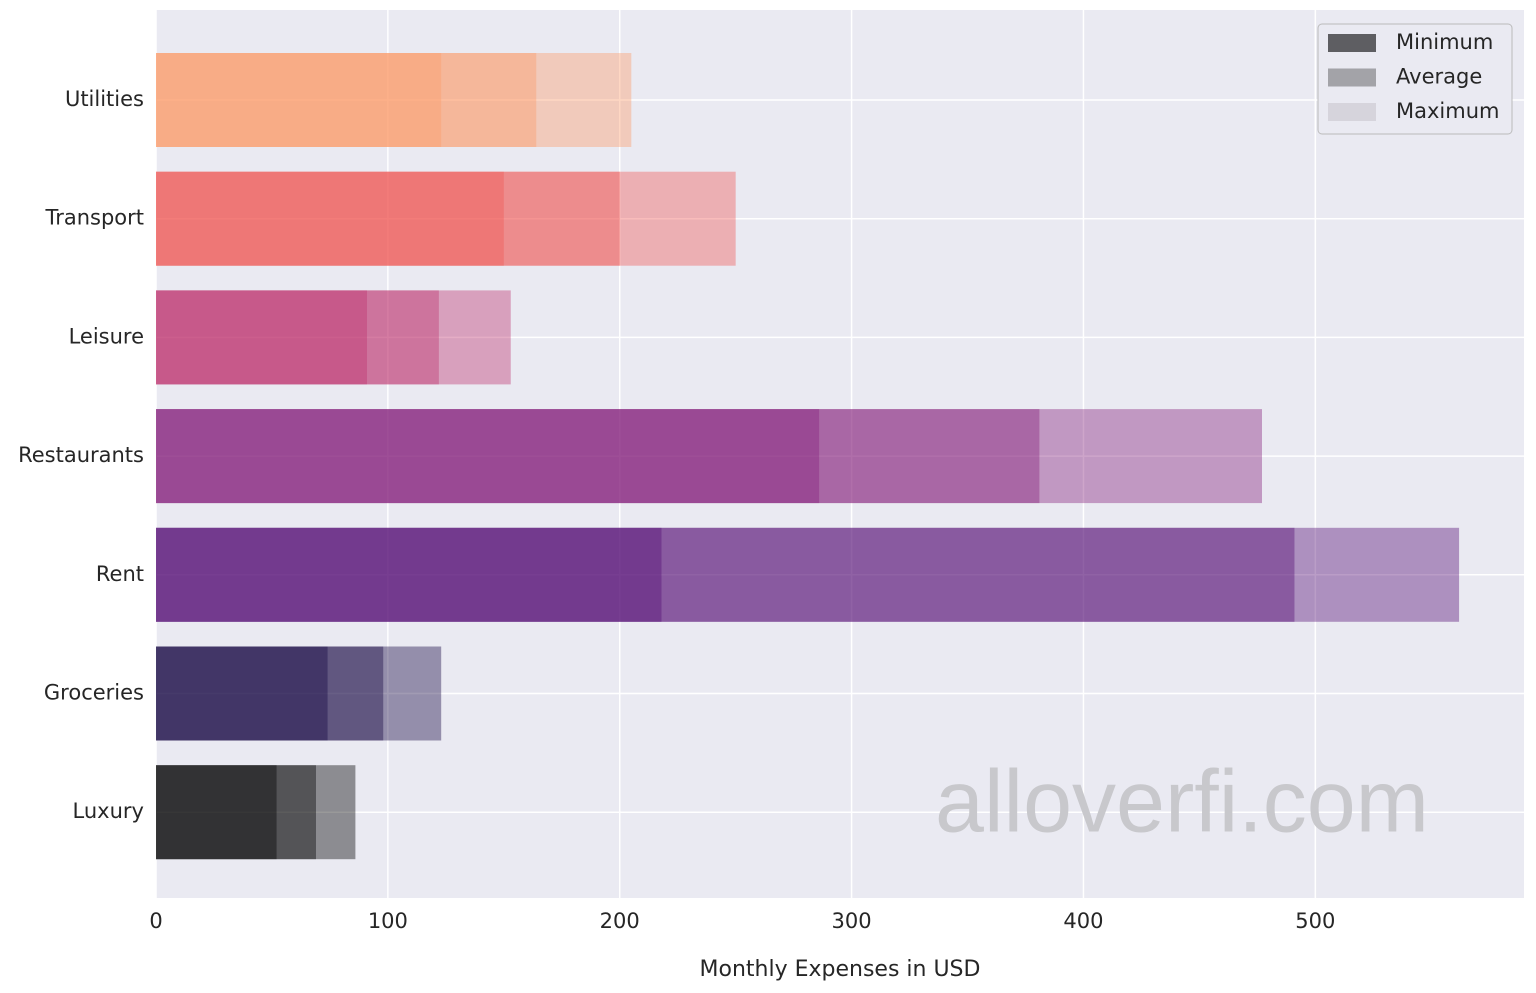  I want to click on legend-label: Maximum, so click(1447, 111).